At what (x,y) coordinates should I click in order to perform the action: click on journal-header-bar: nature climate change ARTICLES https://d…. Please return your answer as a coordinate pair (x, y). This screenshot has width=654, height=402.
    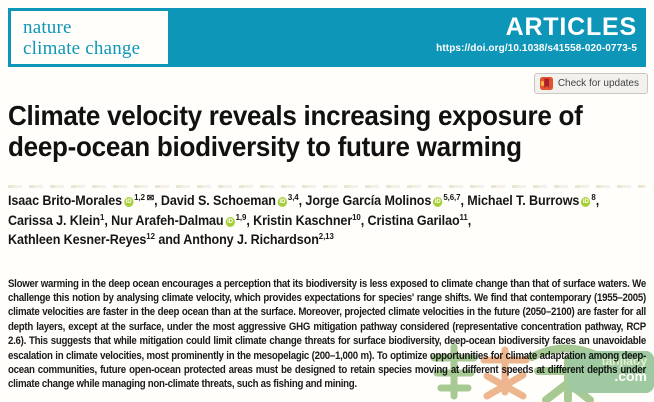
    Looking at the image, I should click on (327, 37).